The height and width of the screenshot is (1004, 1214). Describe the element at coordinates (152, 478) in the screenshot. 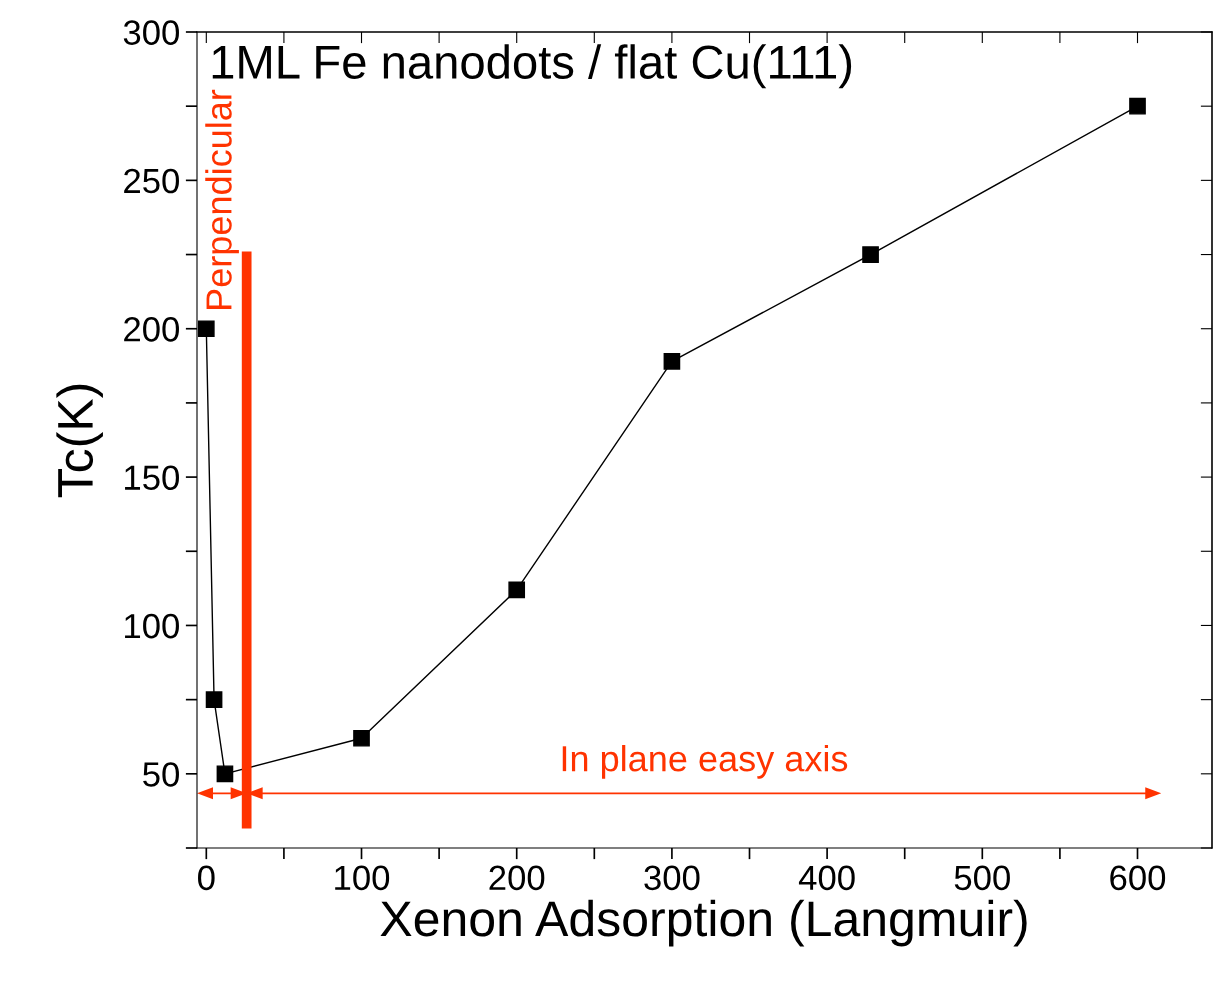

I see `y-tick-label: 150` at that location.